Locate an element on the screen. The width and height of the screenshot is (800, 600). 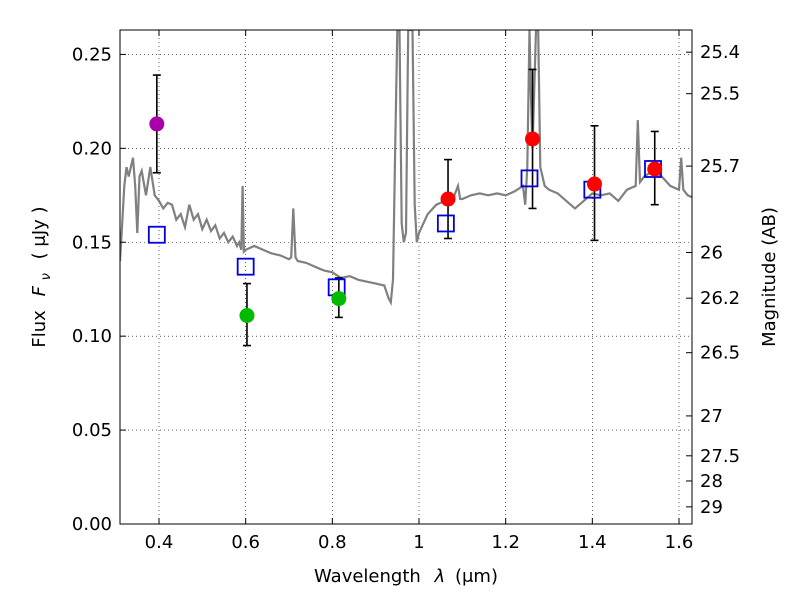
y-tick-label: 0.05 is located at coordinates (92, 430).